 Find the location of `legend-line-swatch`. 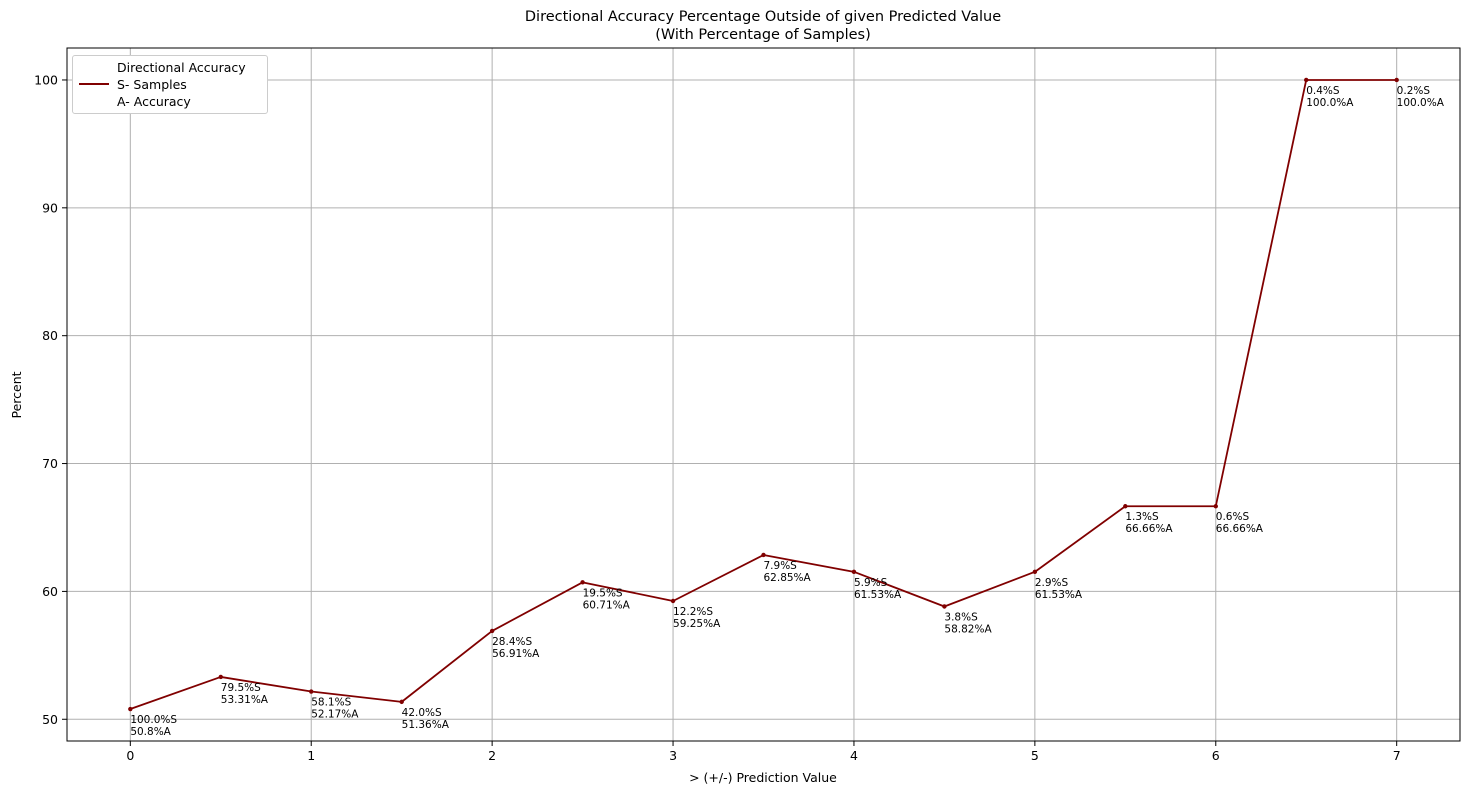

legend-line-swatch is located at coordinates (94, 84).